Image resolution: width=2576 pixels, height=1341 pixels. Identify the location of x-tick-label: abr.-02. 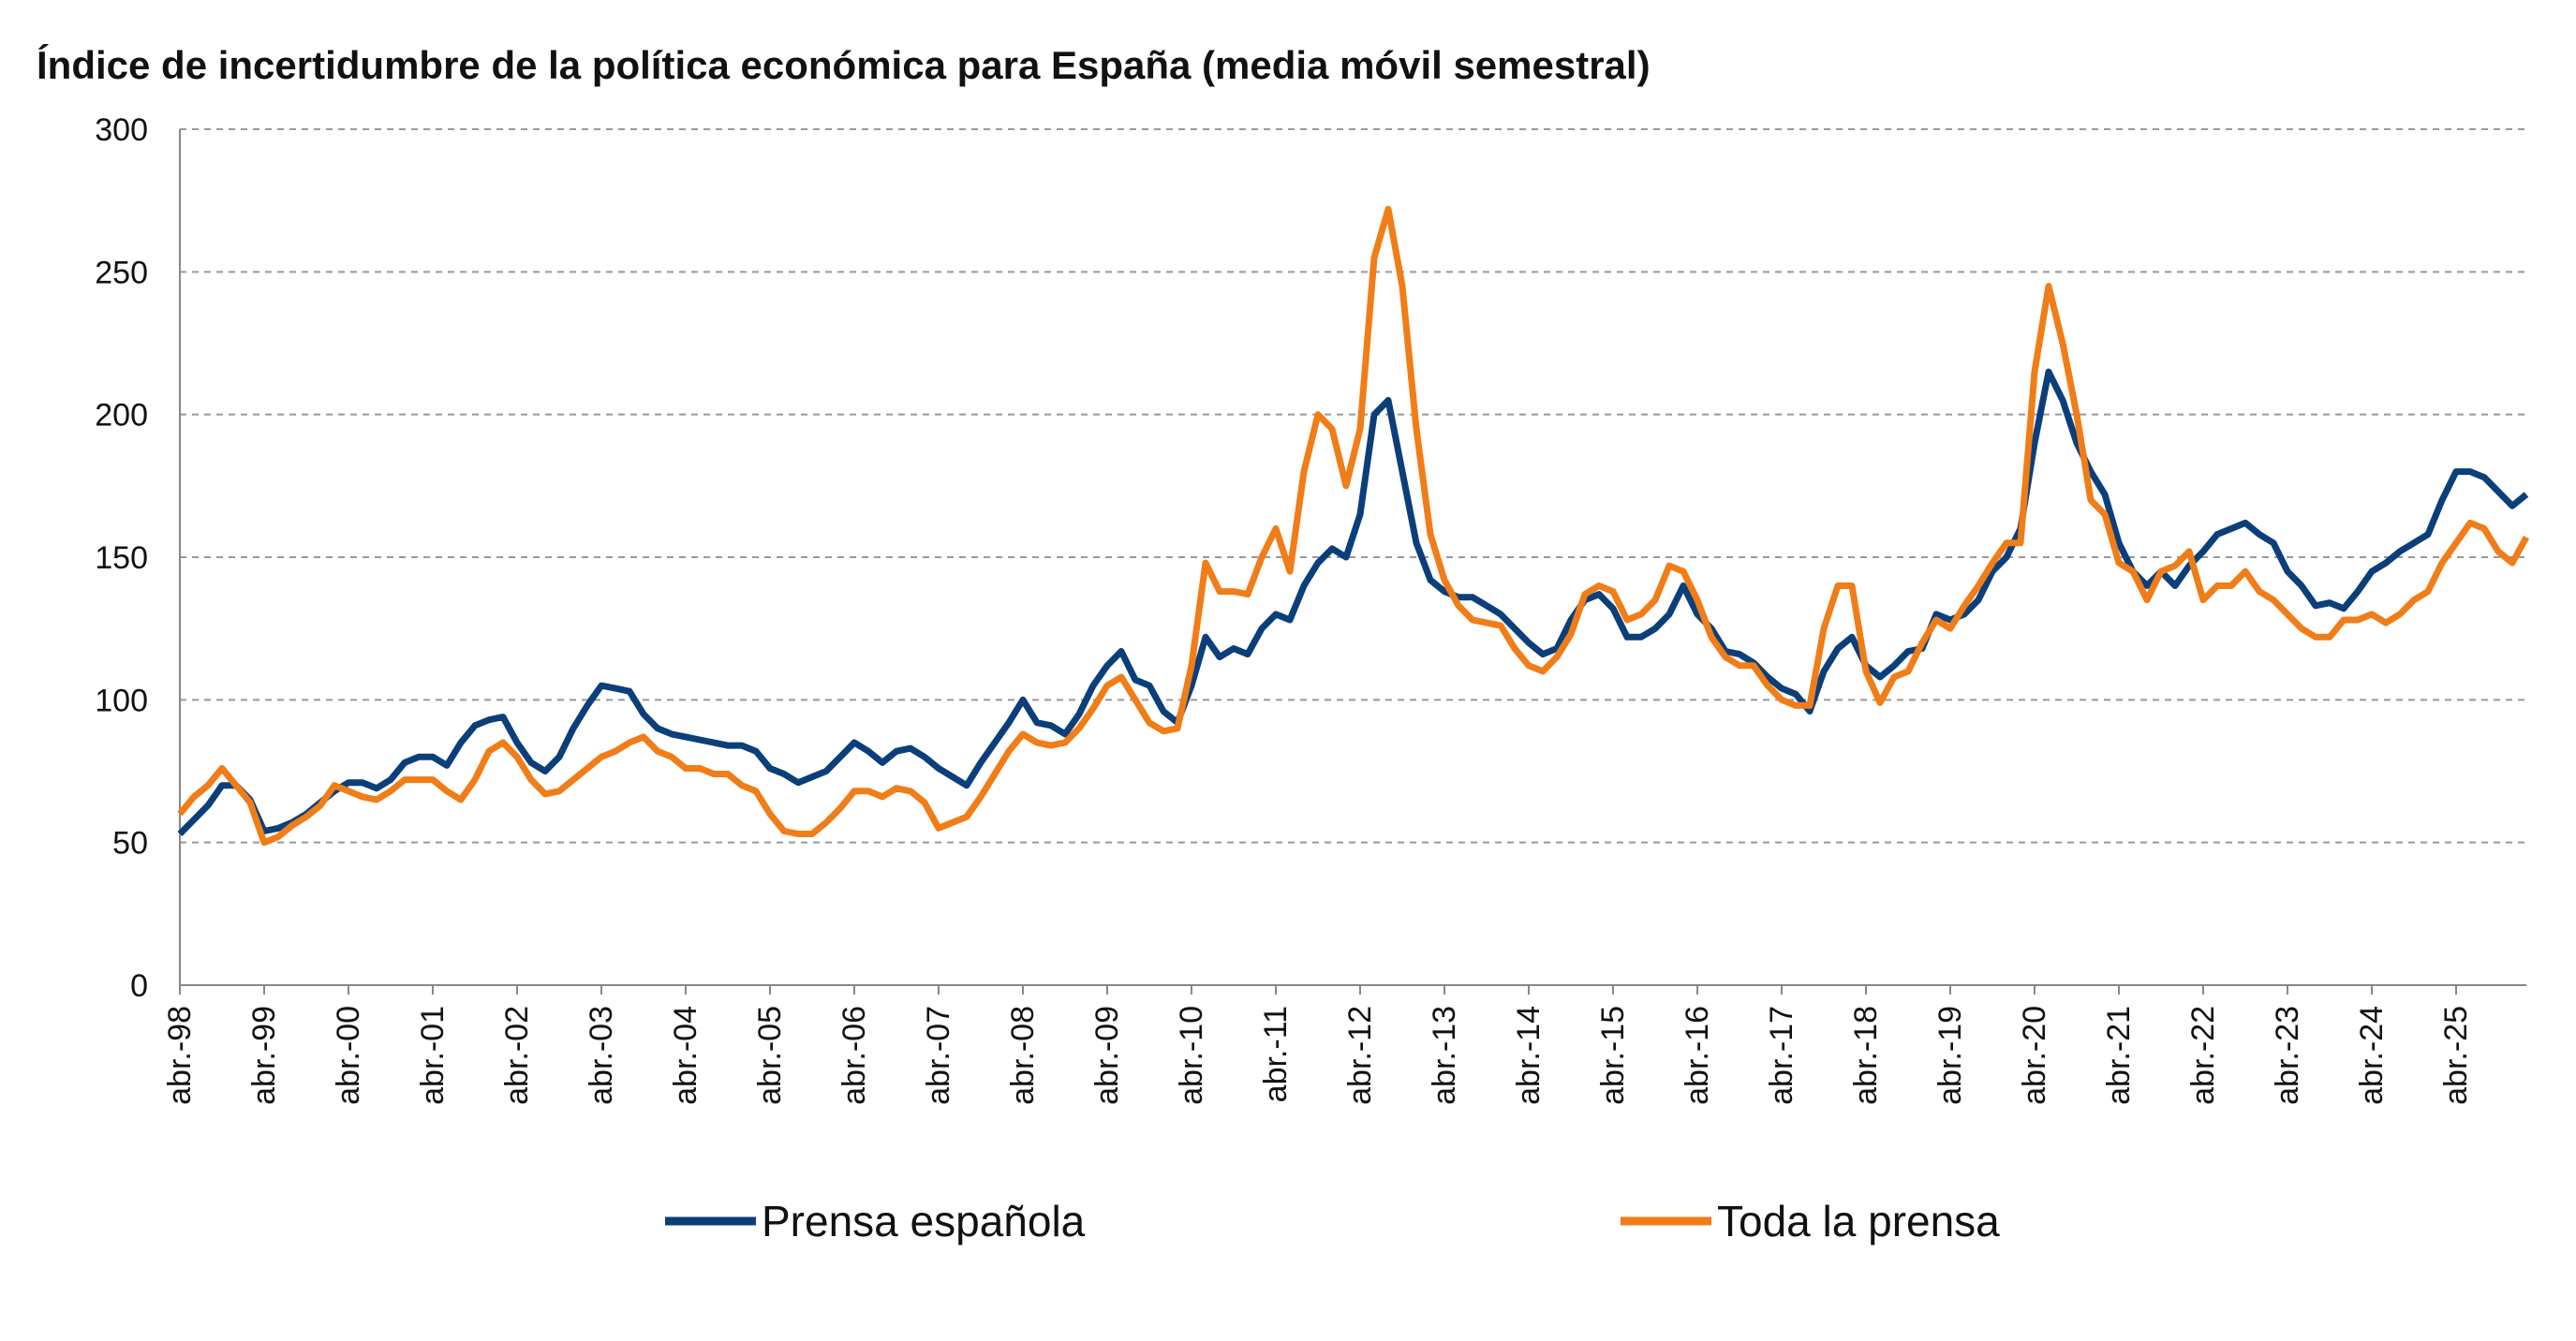
(517, 1055).